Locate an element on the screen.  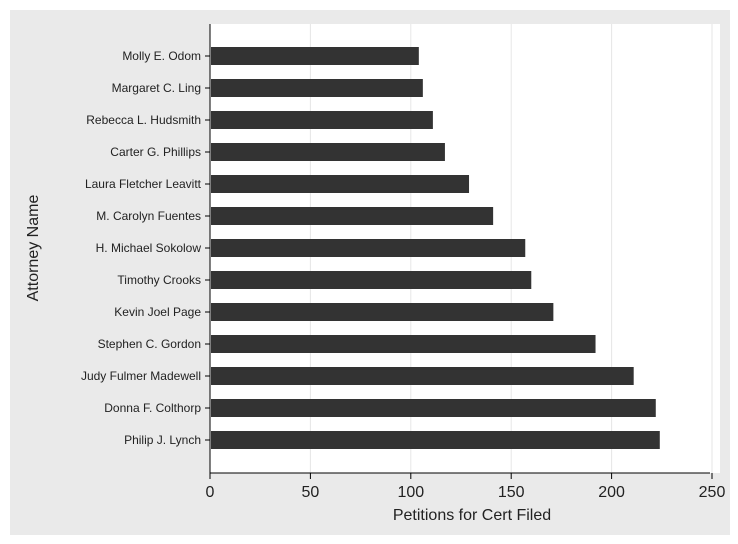
y-axis-label: Attorney Name is located at coordinates (33, 248).